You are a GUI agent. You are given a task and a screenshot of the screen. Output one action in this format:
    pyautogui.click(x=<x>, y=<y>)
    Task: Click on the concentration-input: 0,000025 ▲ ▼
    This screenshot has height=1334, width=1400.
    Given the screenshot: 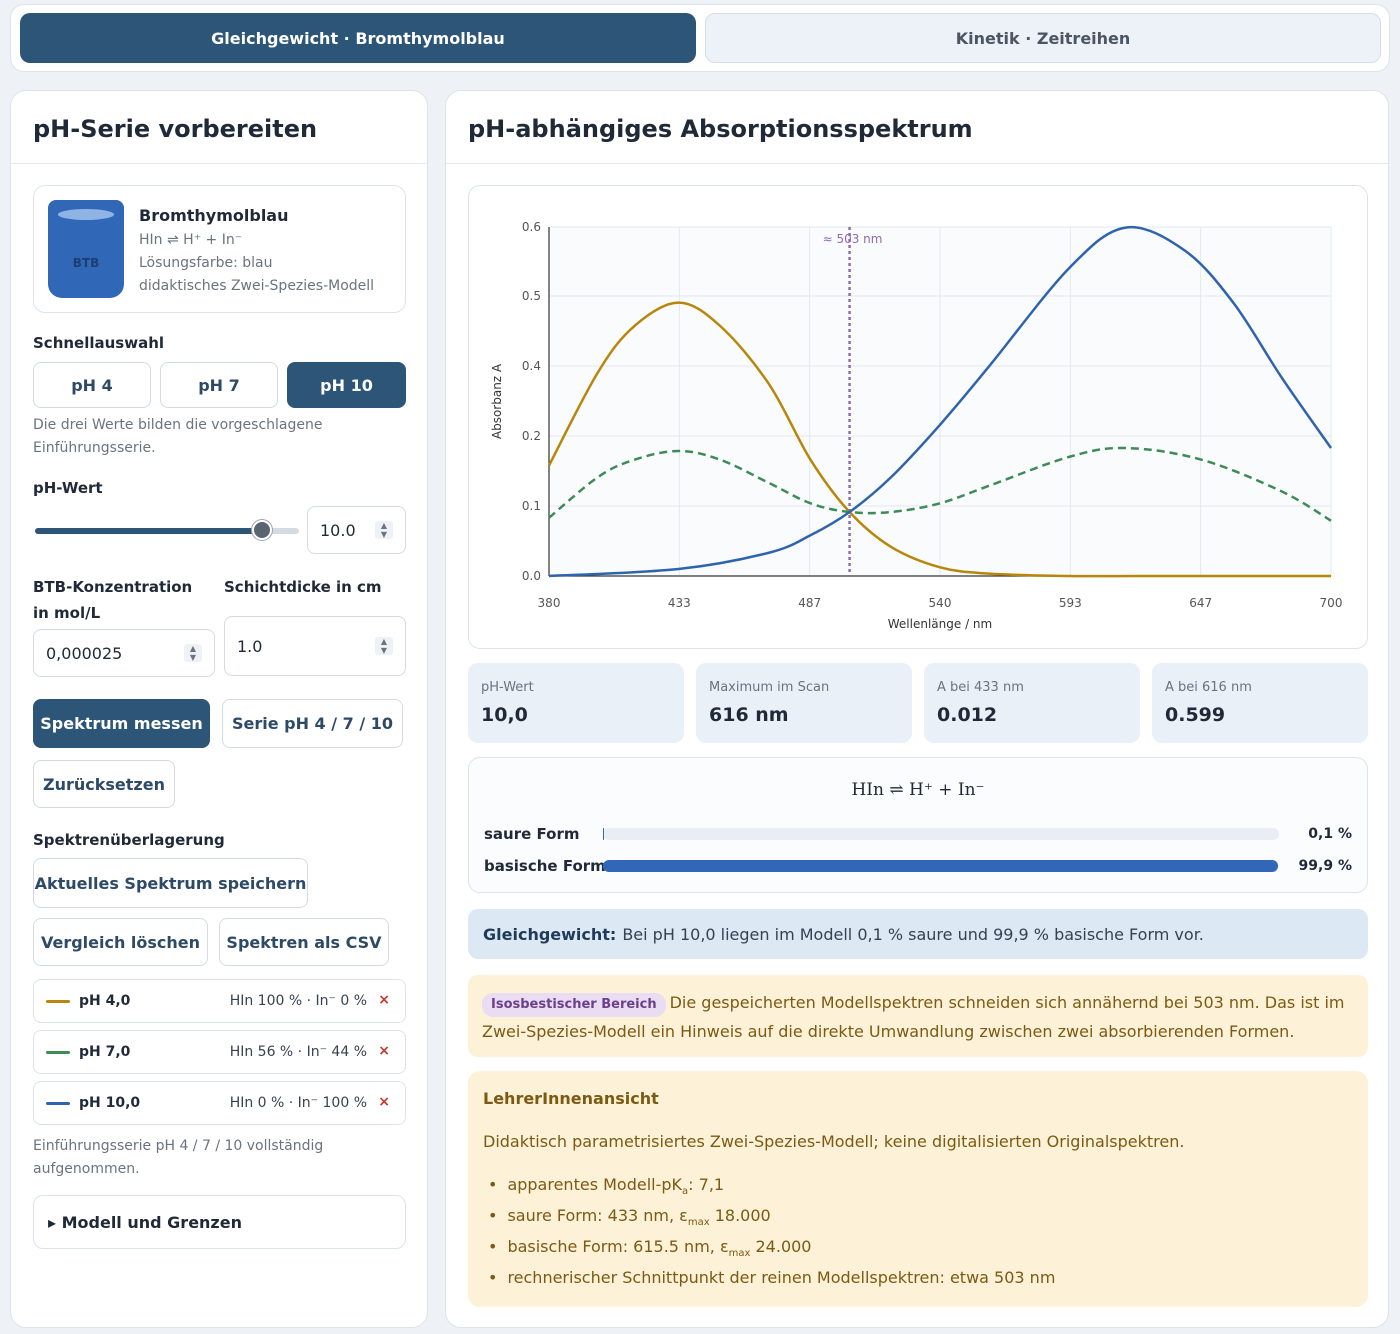 What is the action you would take?
    pyautogui.click(x=124, y=653)
    